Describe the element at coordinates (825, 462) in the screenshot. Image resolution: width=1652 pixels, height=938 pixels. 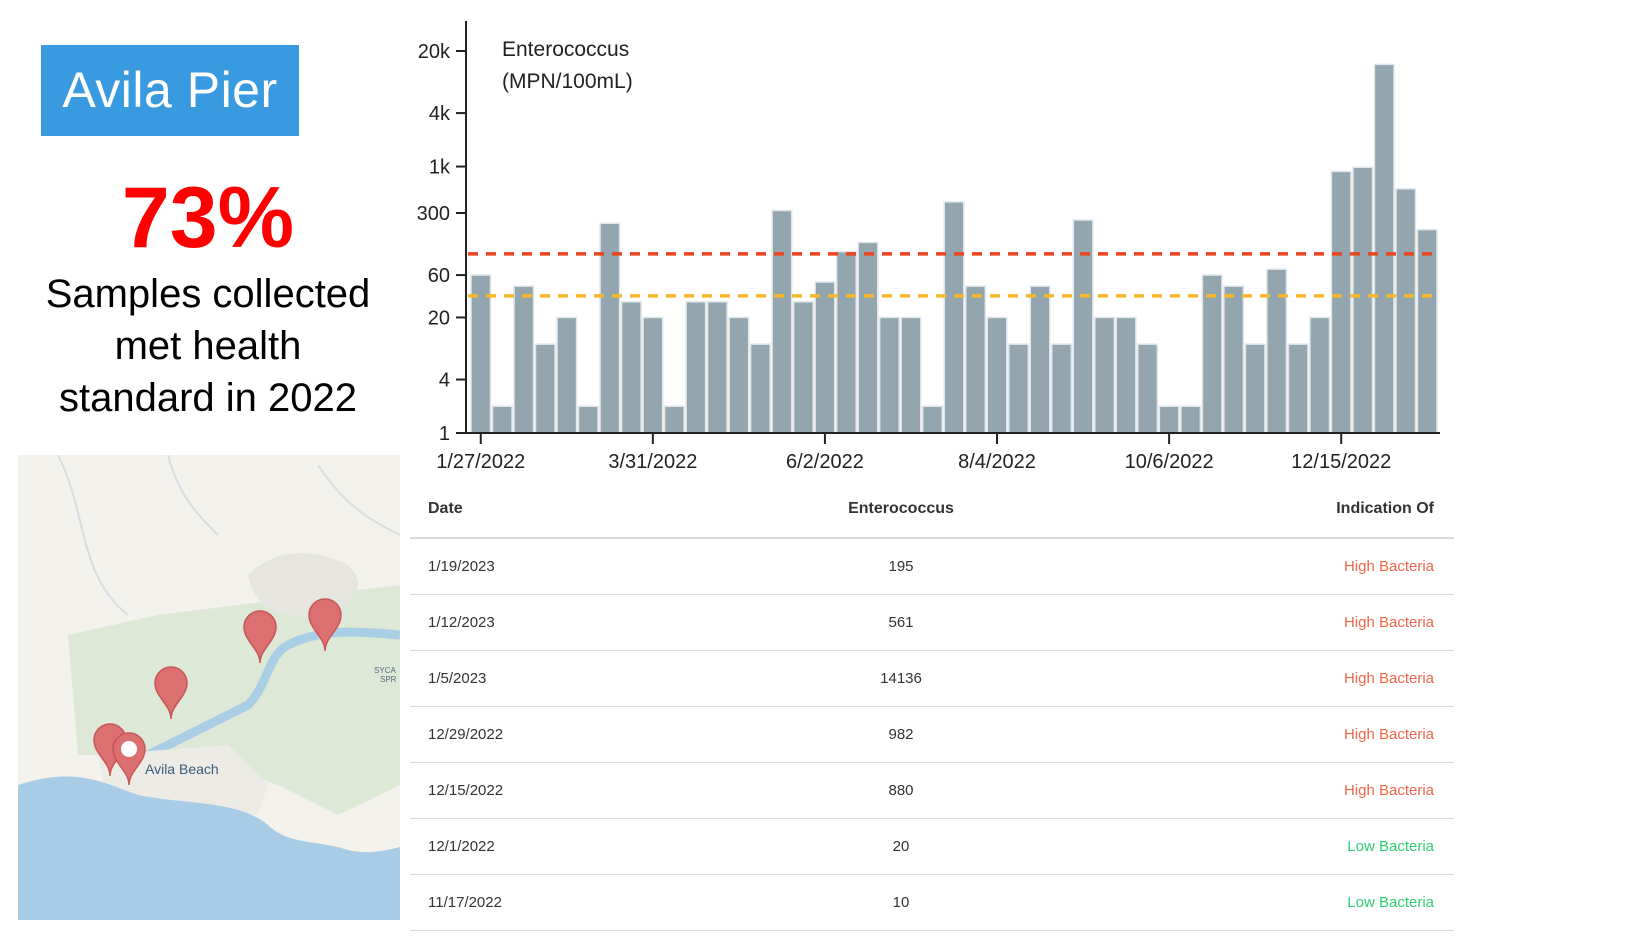
I see `x-tick-label: 6/2/2022` at that location.